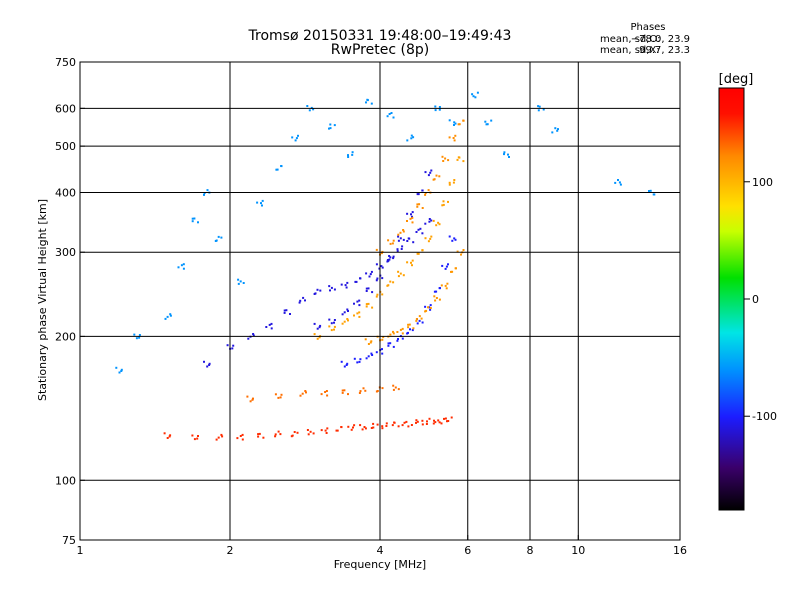 This screenshot has width=800, height=600. Describe the element at coordinates (65, 192) in the screenshot. I see `y-tick-label: 400` at that location.